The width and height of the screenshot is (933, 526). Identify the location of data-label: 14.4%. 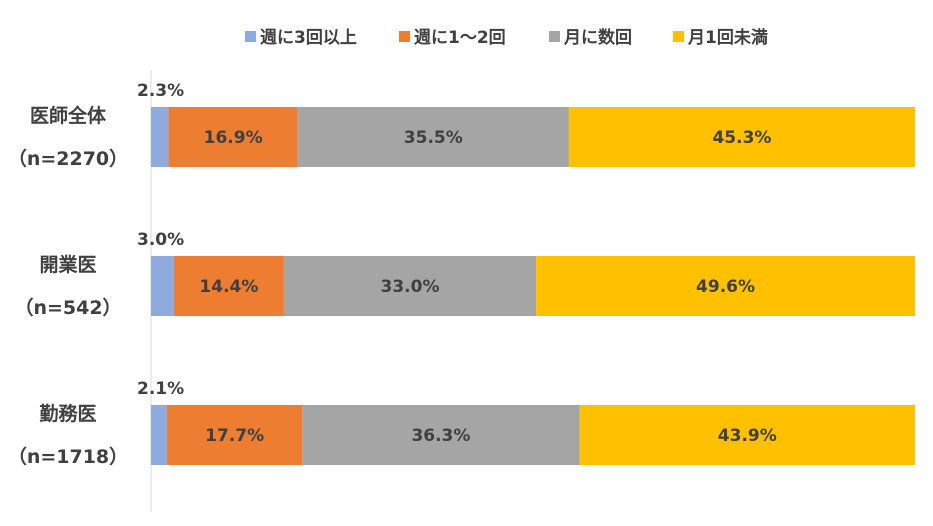
(228, 287).